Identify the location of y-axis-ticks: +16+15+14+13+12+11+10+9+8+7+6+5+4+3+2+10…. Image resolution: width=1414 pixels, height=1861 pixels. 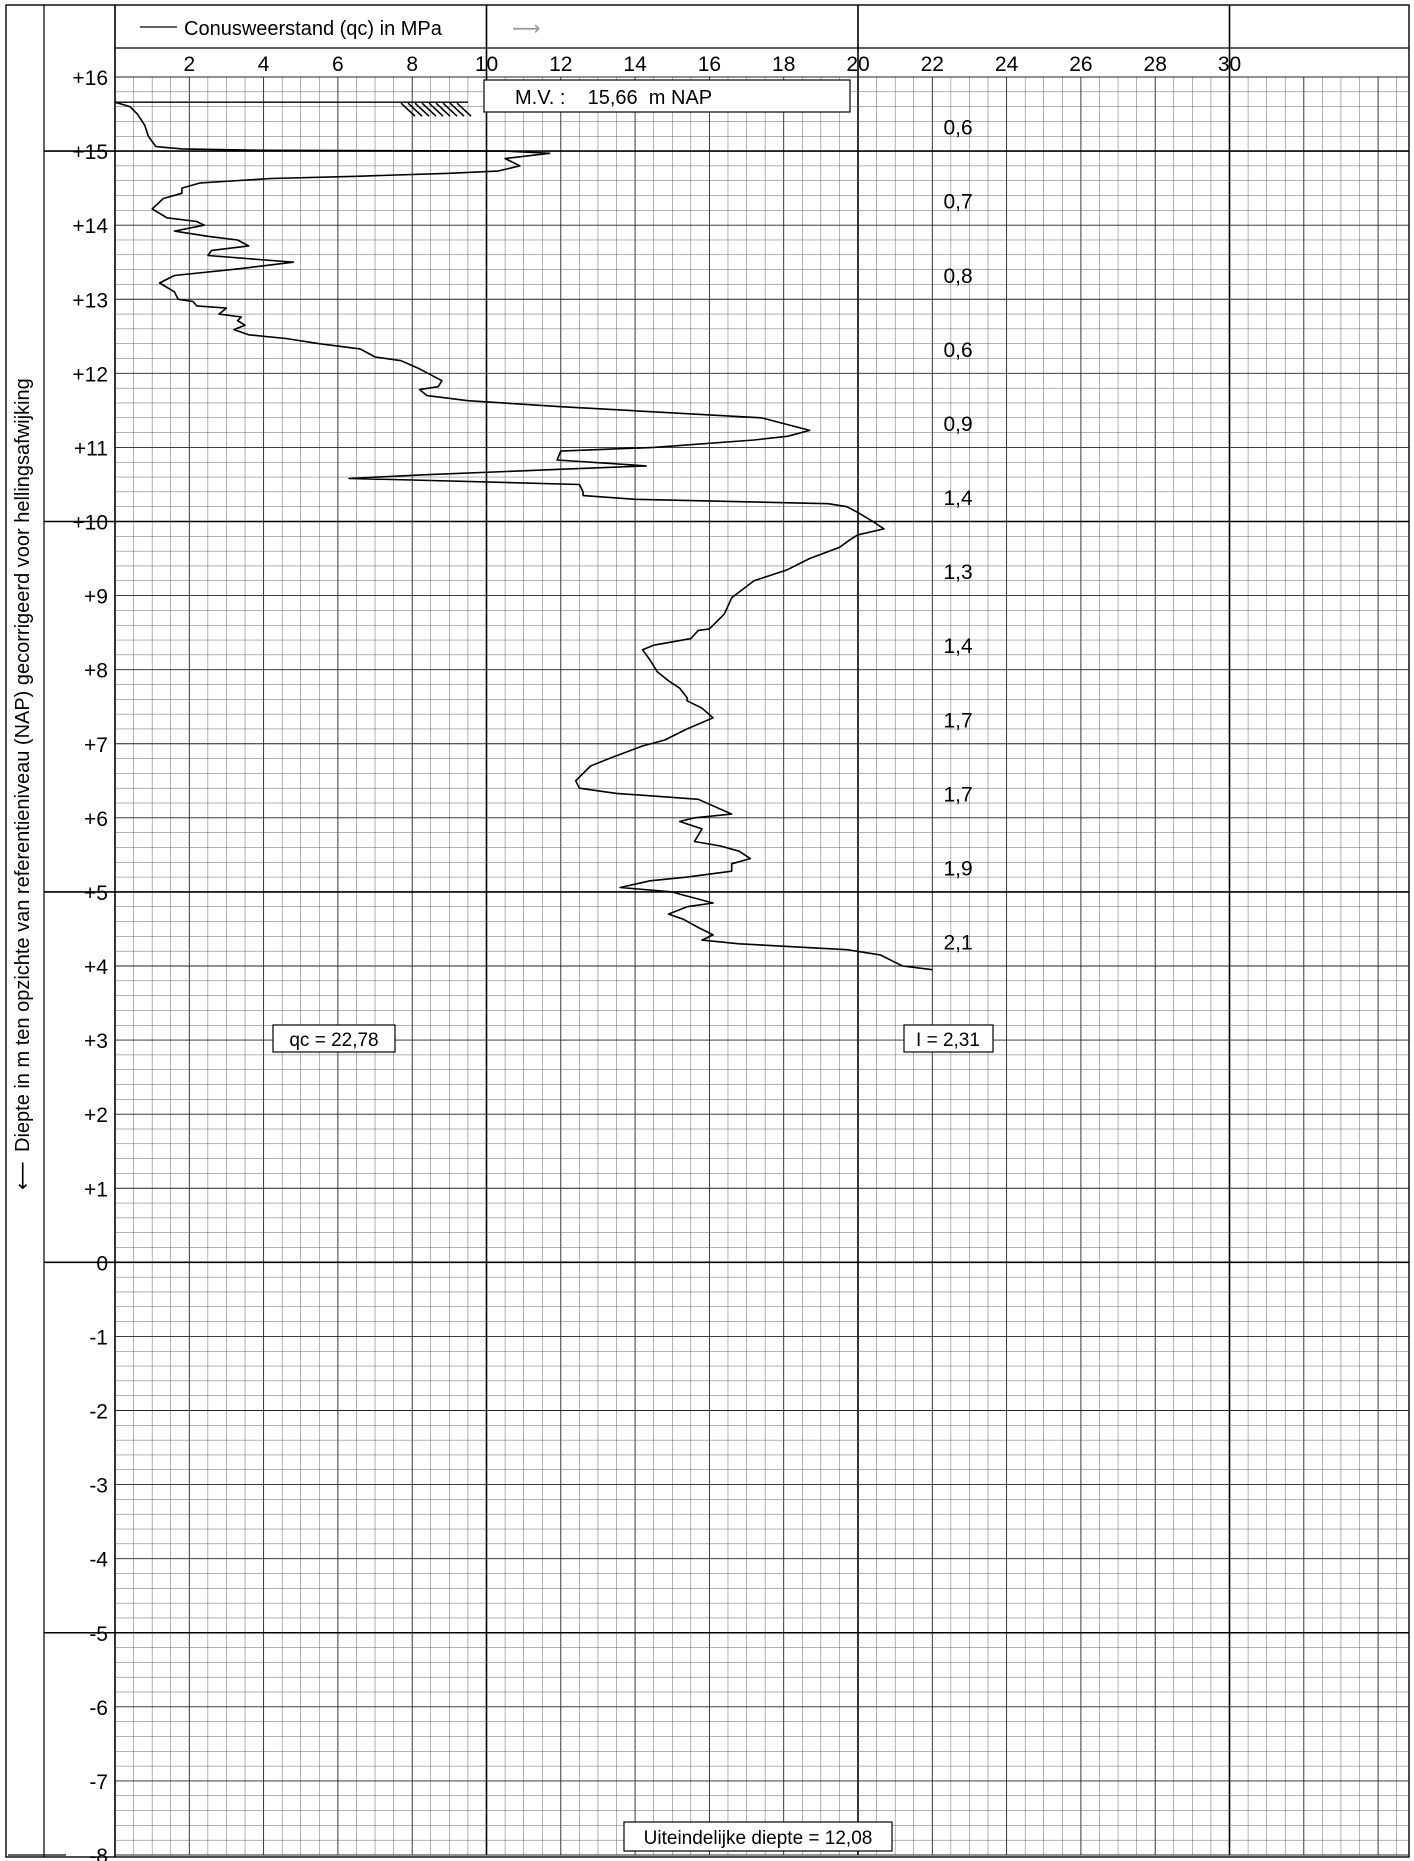
(58, 964).